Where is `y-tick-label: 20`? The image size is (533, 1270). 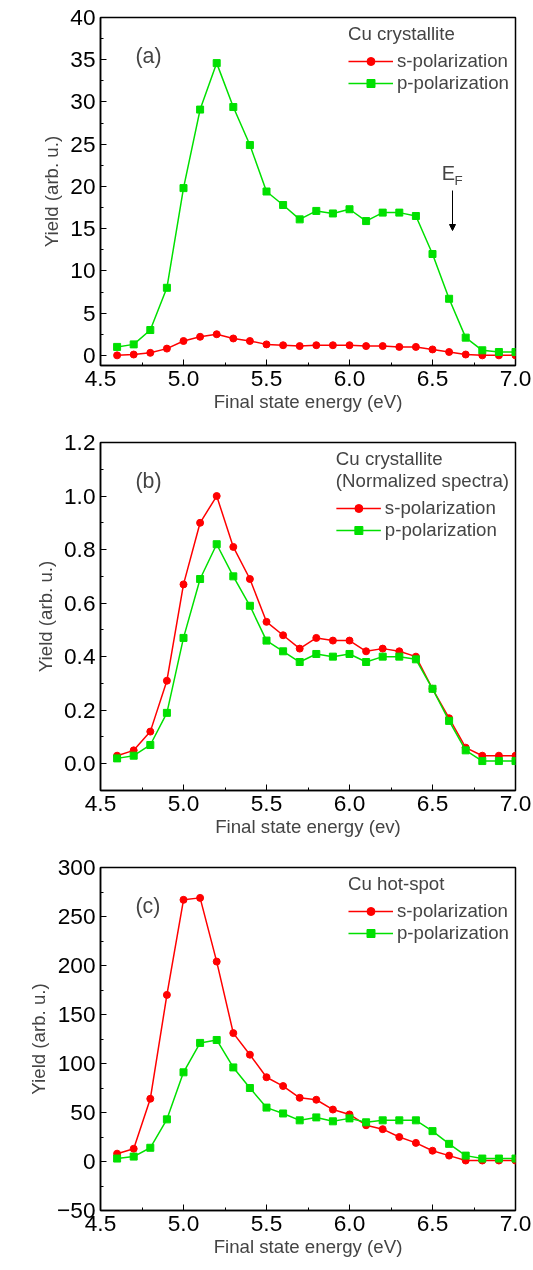
y-tick-label: 20 is located at coordinates (83, 185).